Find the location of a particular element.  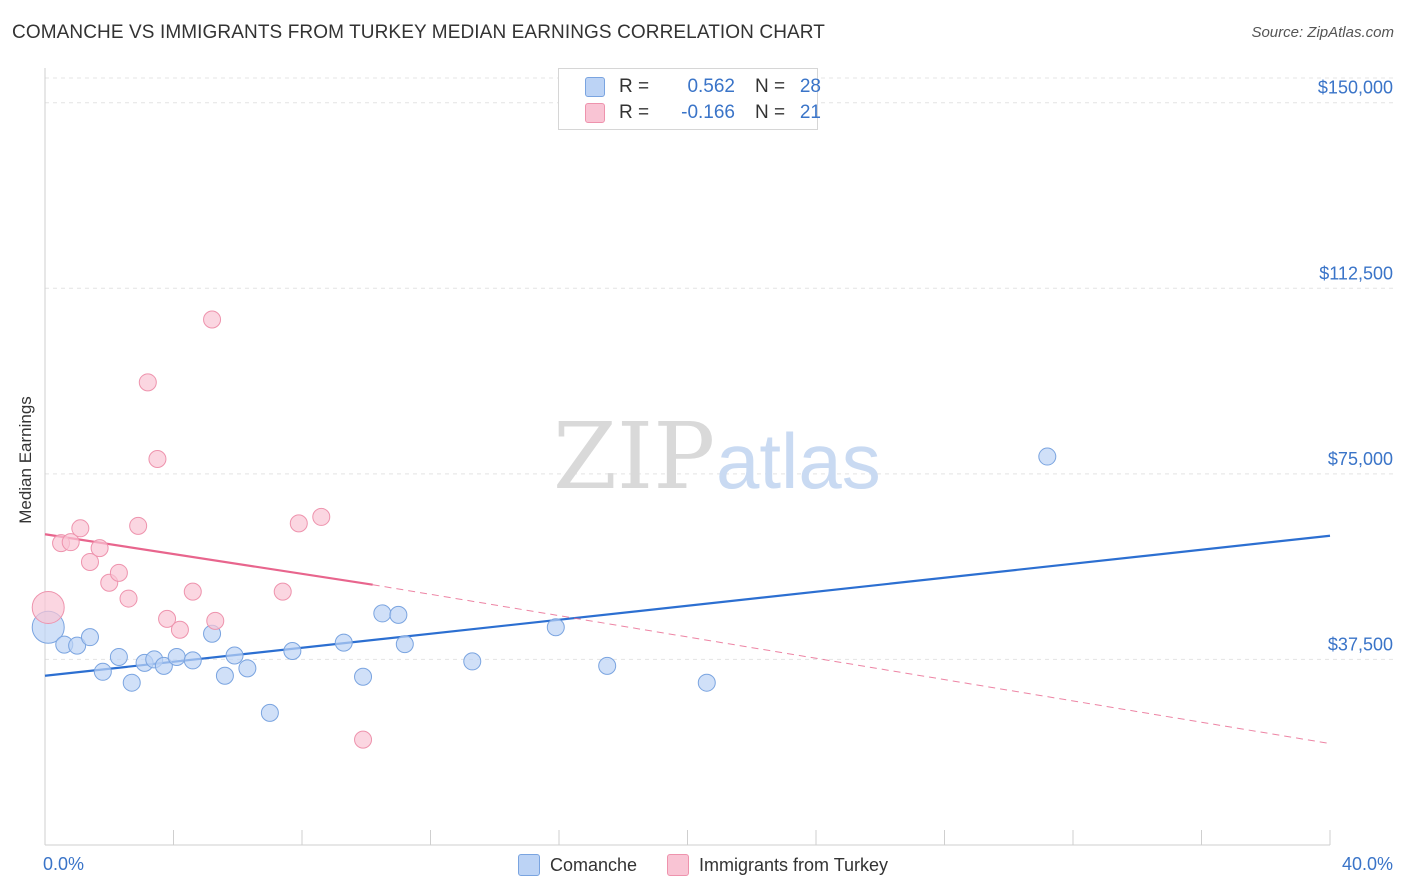

x-tick-label: 0.0% is located at coordinates (63, 864).